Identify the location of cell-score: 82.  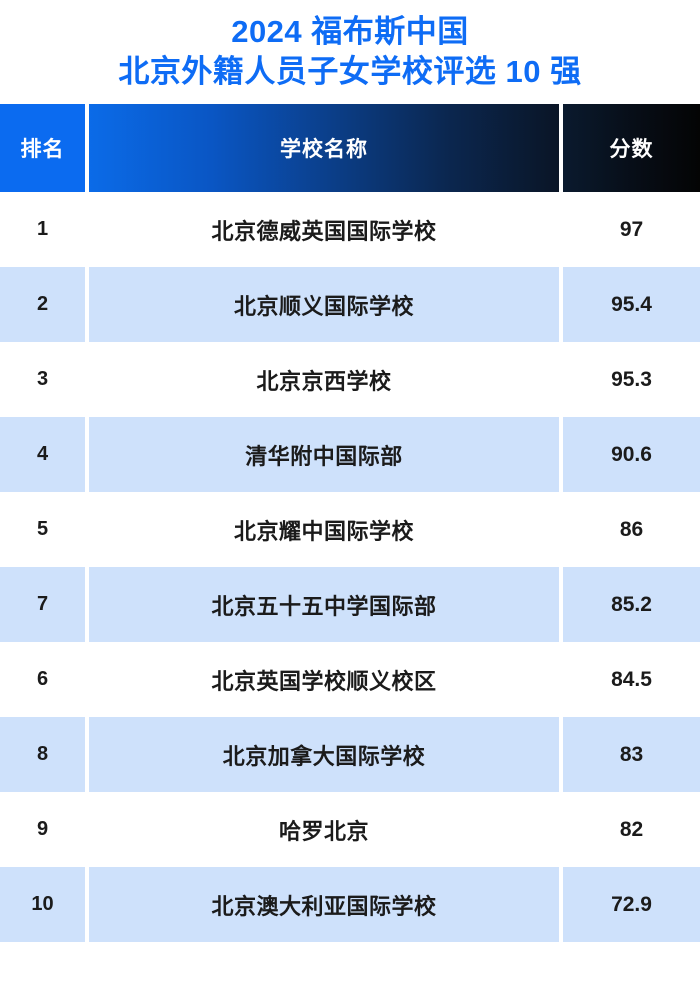
(631, 830).